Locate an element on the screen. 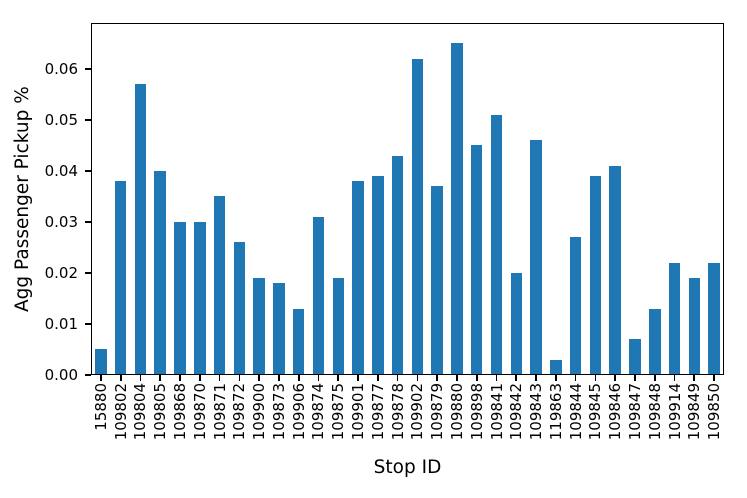 This screenshot has height=498, width=747. x-tick-label-109842: 109842 is located at coordinates (516, 412).